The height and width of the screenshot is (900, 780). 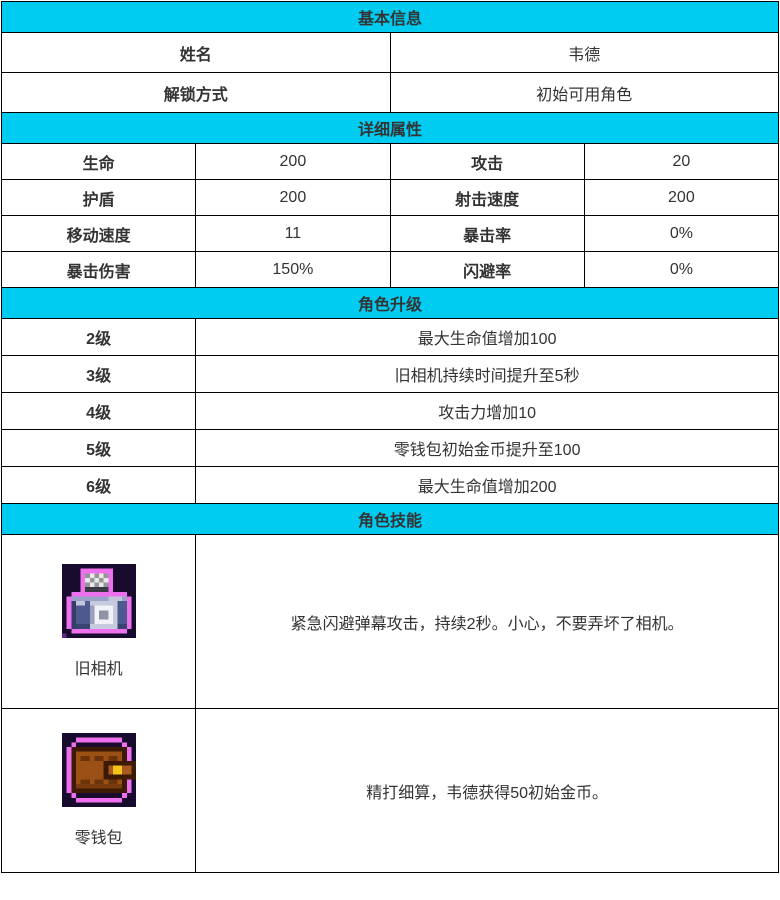 What do you see at coordinates (487, 197) in the screenshot?
I see `stat-label: 射击速度` at bounding box center [487, 197].